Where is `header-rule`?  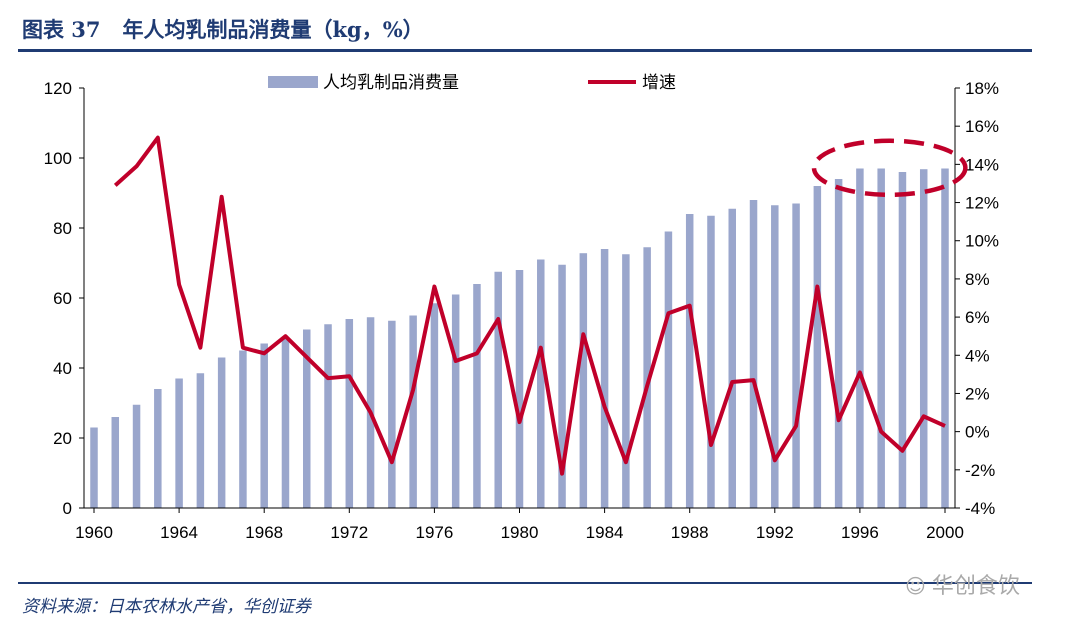
header-rule is located at coordinates (525, 50).